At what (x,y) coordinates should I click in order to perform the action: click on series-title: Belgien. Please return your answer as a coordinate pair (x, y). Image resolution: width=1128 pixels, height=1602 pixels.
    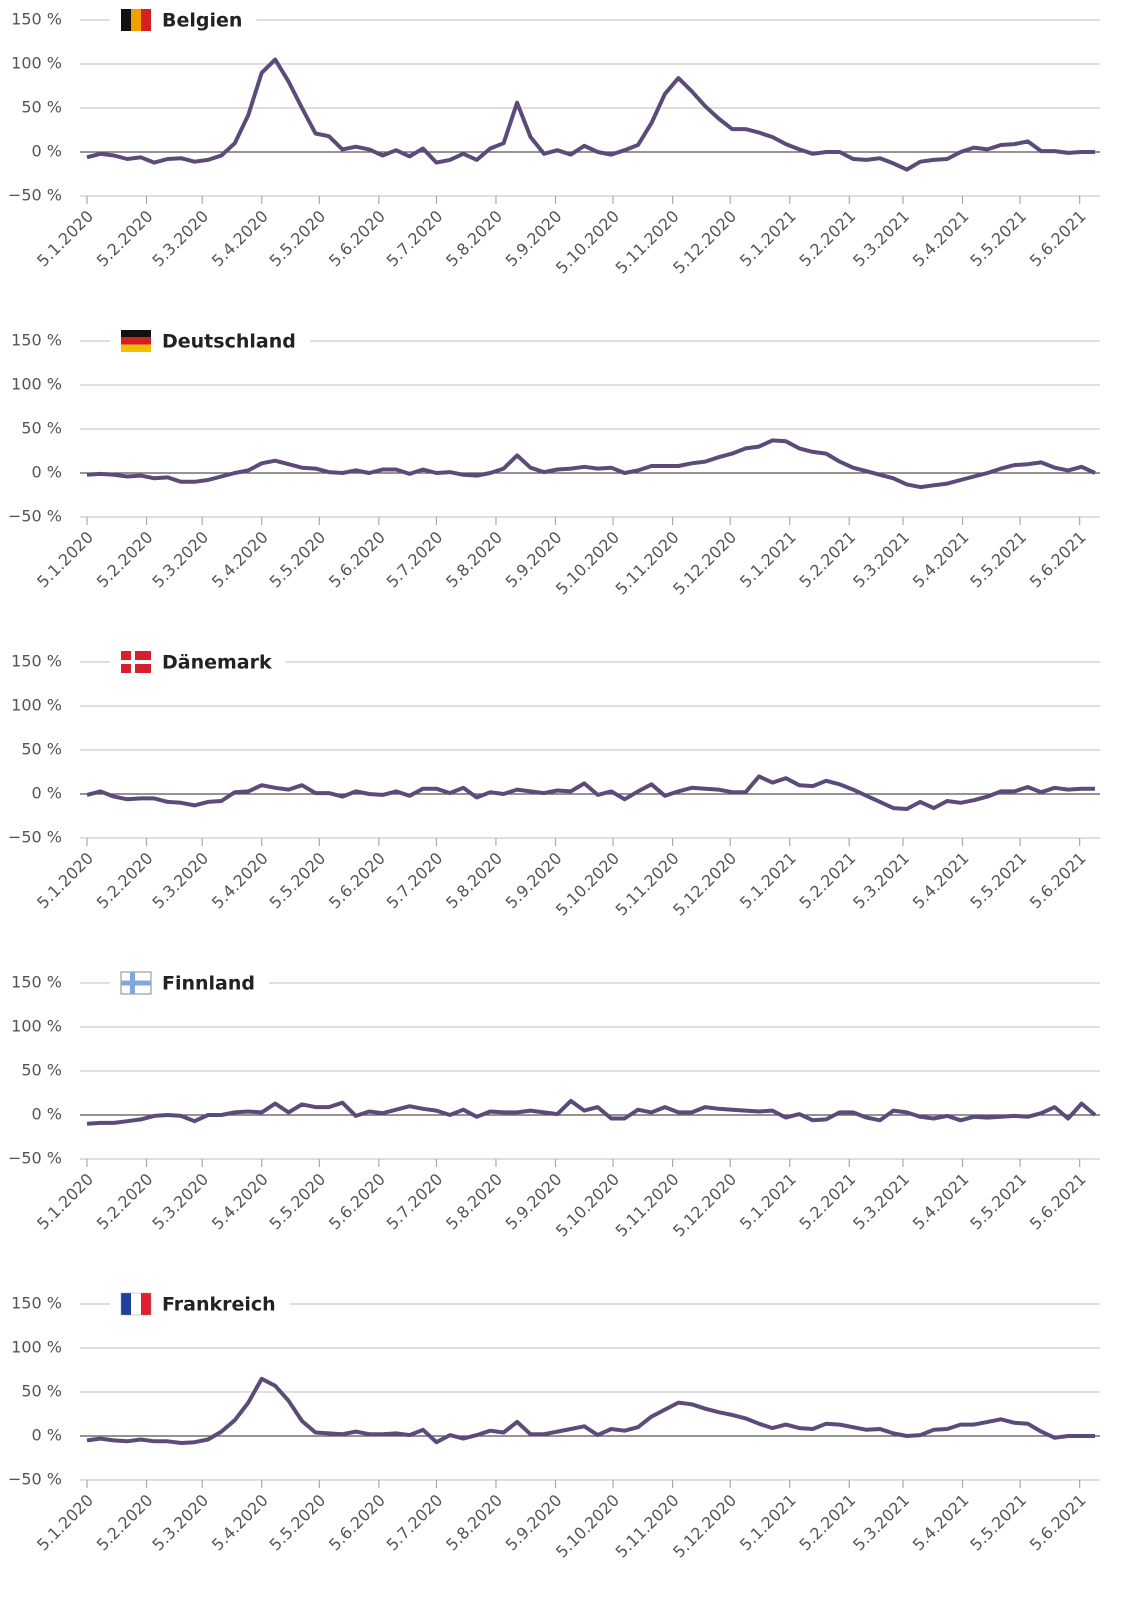
    Looking at the image, I should click on (202, 21).